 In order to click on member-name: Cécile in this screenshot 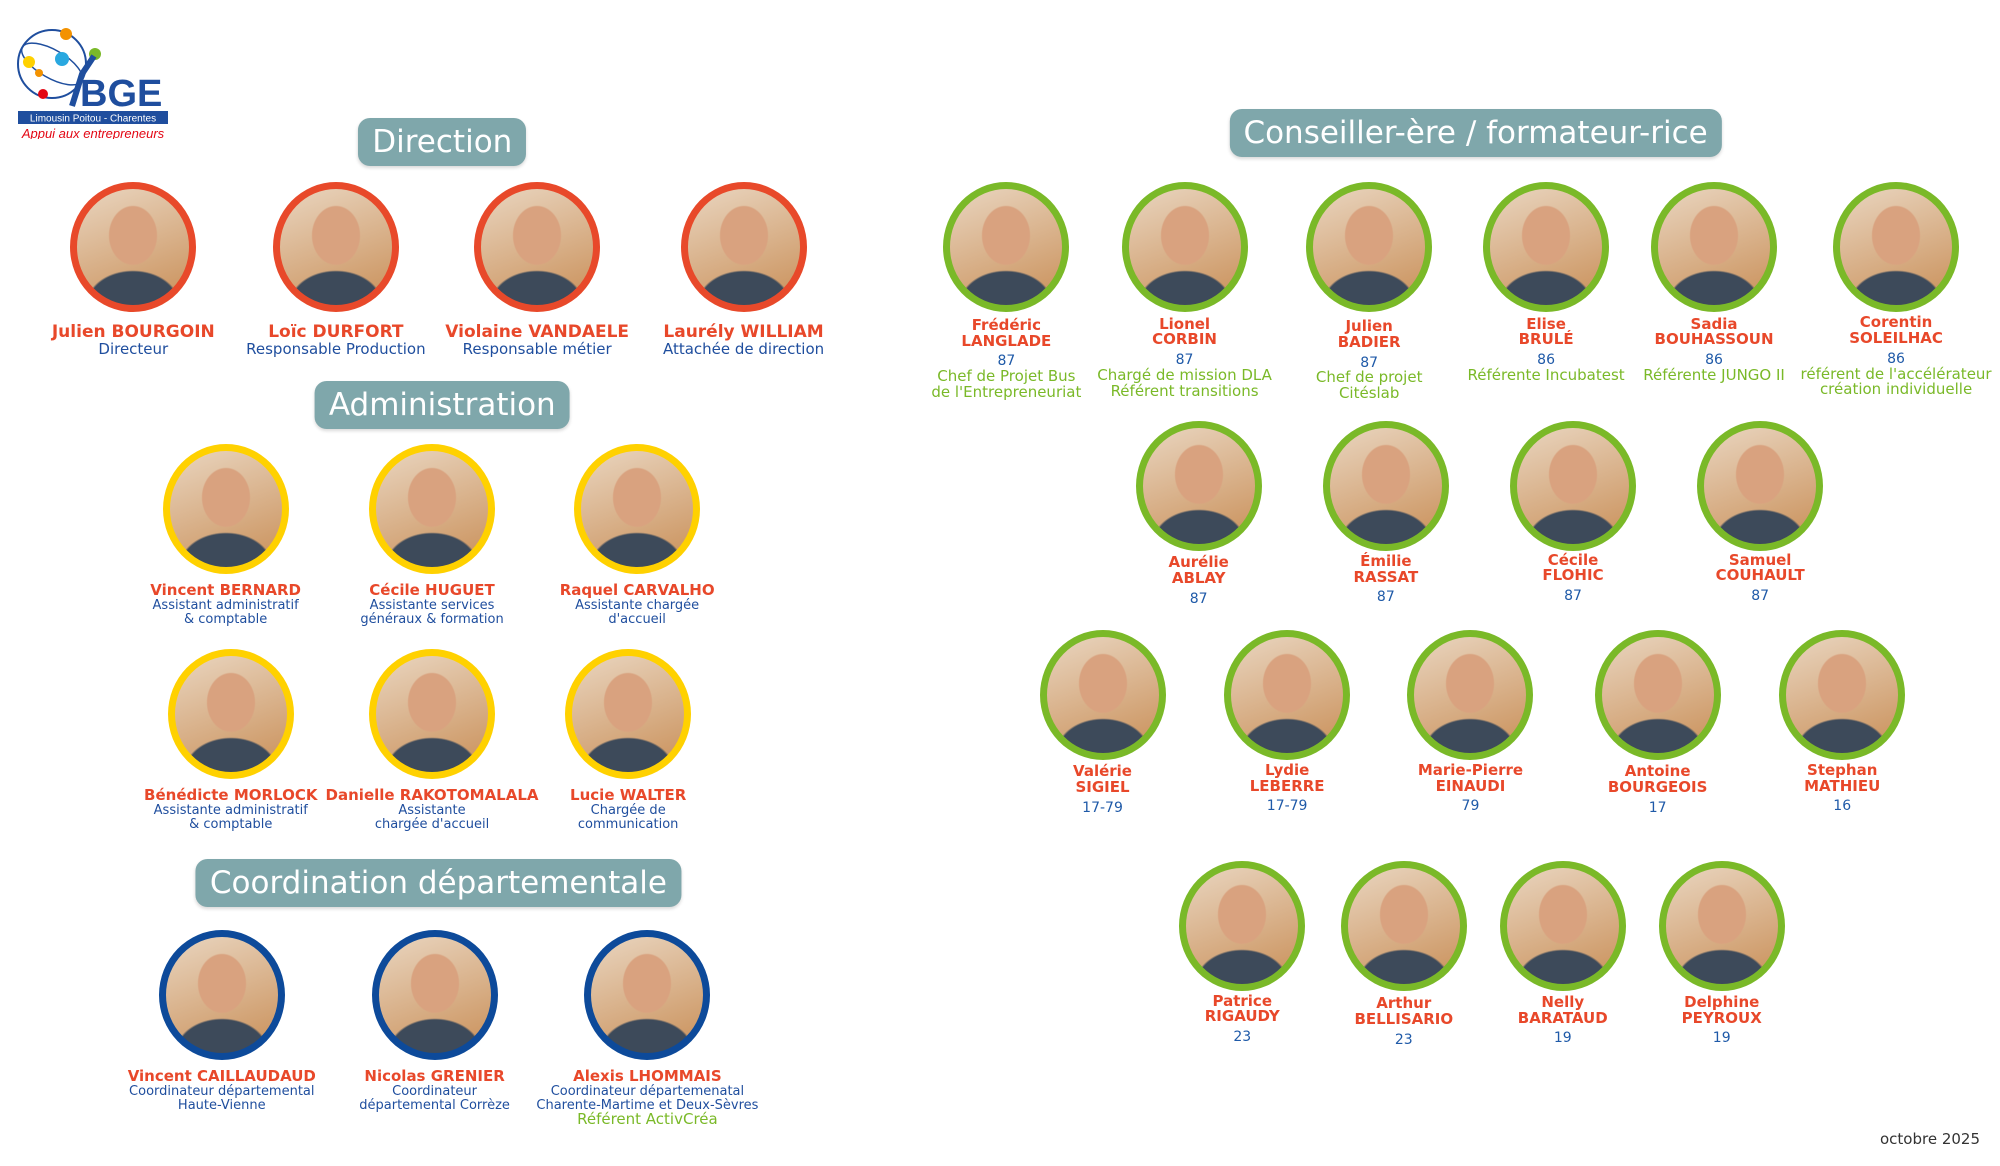, I will do `click(1573, 559)`.